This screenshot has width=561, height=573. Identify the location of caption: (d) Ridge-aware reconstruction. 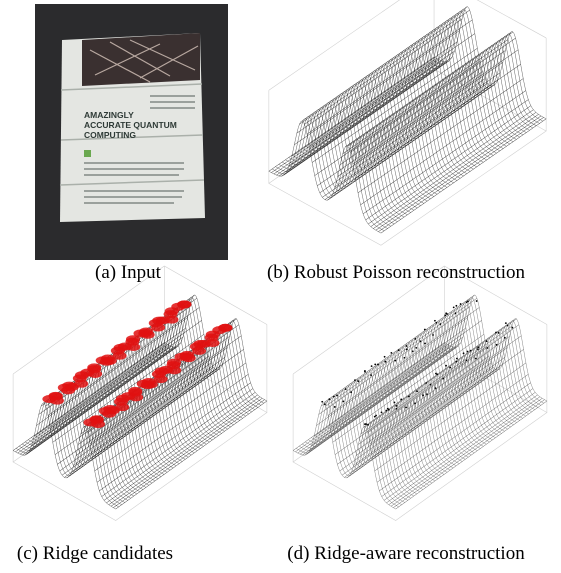
(406, 553).